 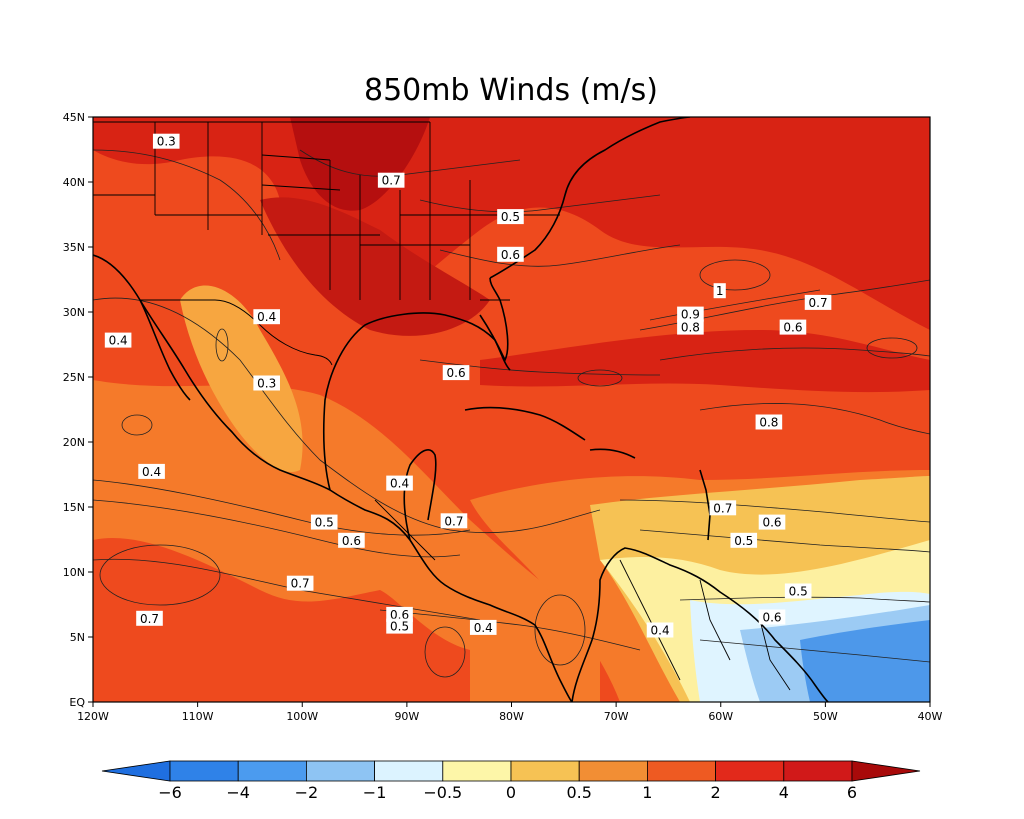 I want to click on coastline-east, so click(x=590, y=198).